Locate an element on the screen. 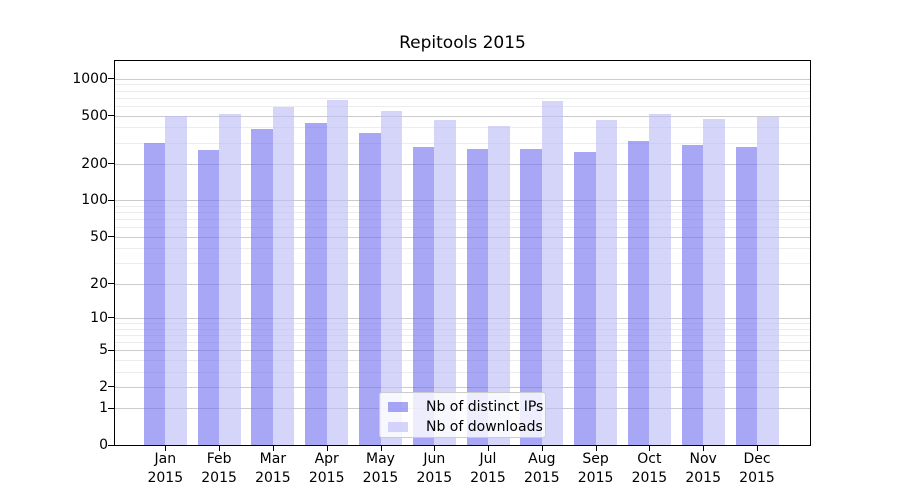 The image size is (900, 500). x-tick-label-line: Oct is located at coordinates (649, 459).